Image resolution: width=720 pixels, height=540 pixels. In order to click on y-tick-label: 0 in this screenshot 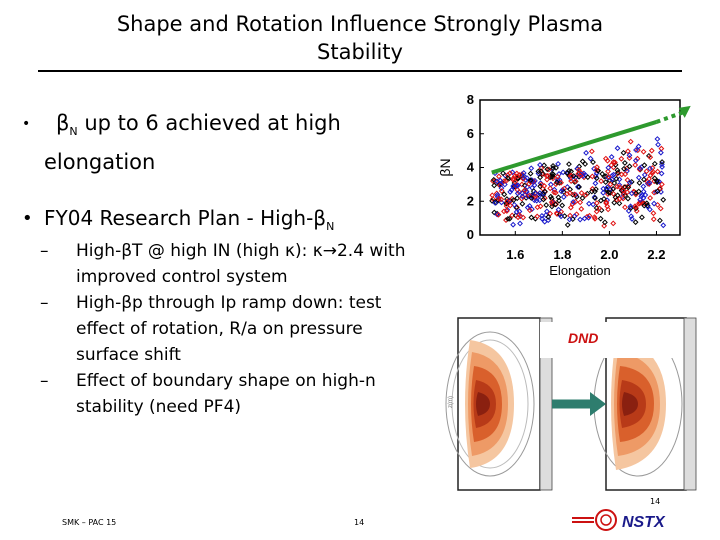, I will do `click(470, 234)`.